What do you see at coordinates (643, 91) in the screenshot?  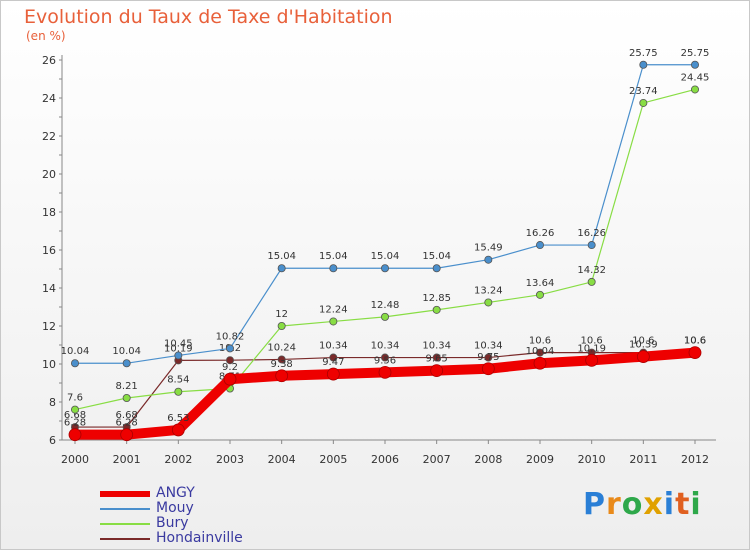 I see `data-label-bury: 23.74` at bounding box center [643, 91].